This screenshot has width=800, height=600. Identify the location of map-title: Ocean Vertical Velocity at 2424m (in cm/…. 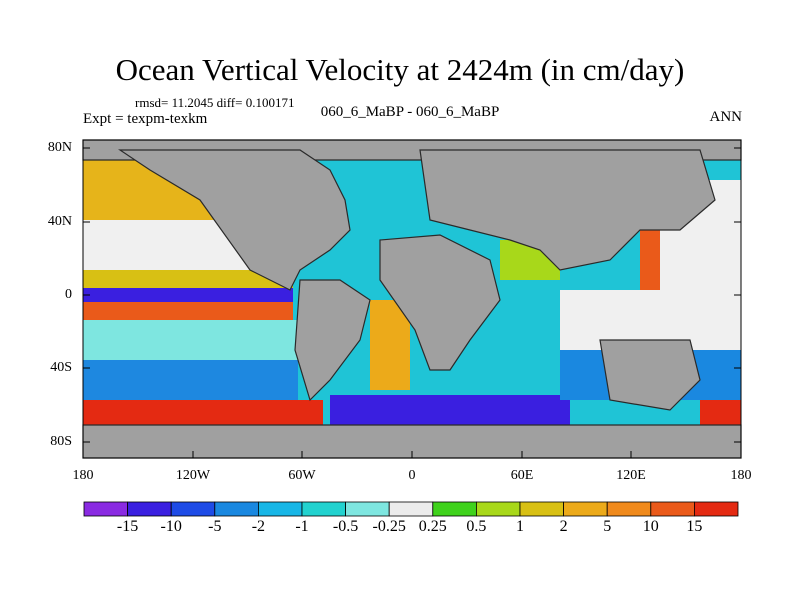
(400, 69).